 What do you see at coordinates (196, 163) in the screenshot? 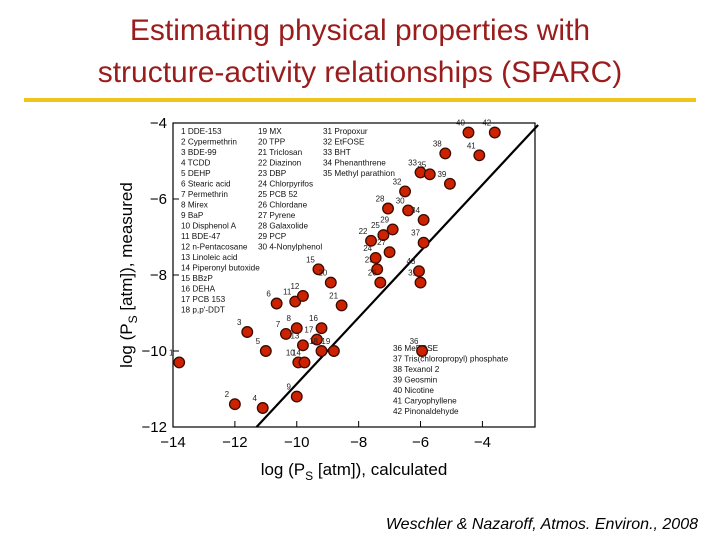
I see `legend-entry: 4 TCDD` at bounding box center [196, 163].